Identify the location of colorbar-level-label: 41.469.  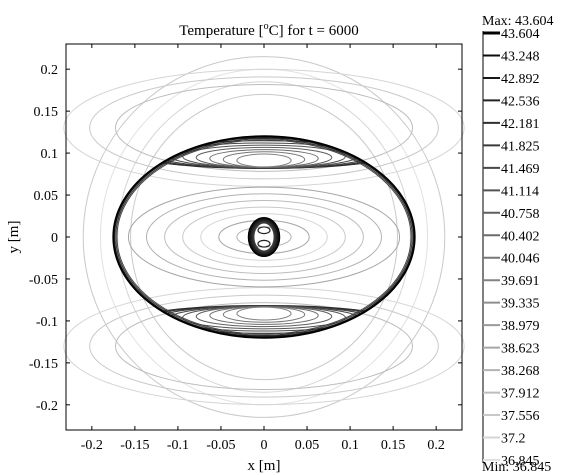
(520, 169).